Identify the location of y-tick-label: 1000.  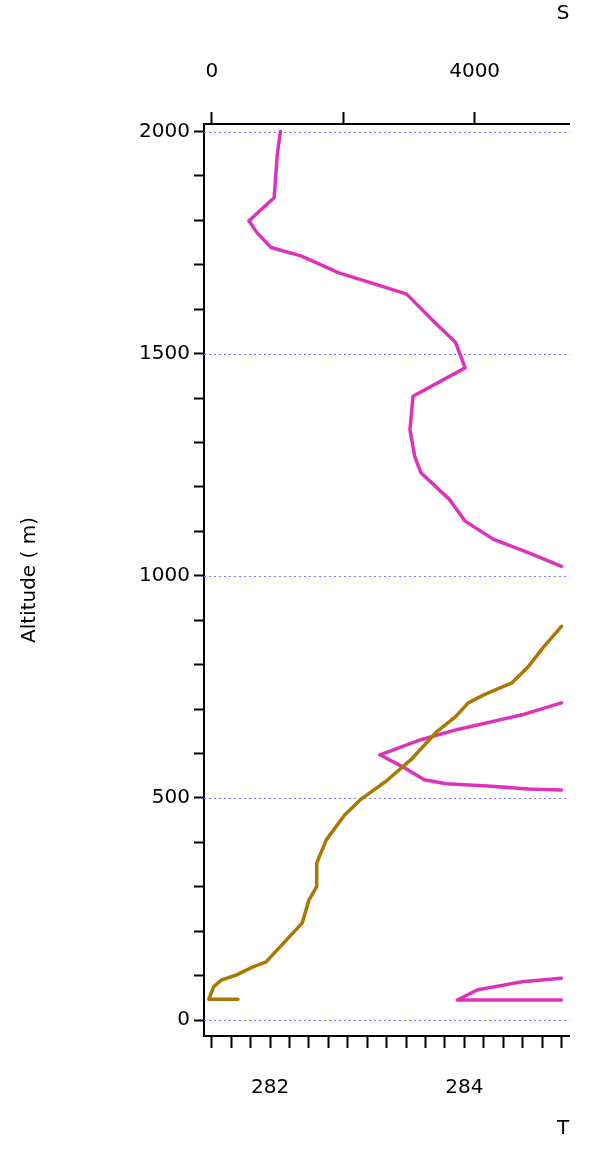
(164, 573).